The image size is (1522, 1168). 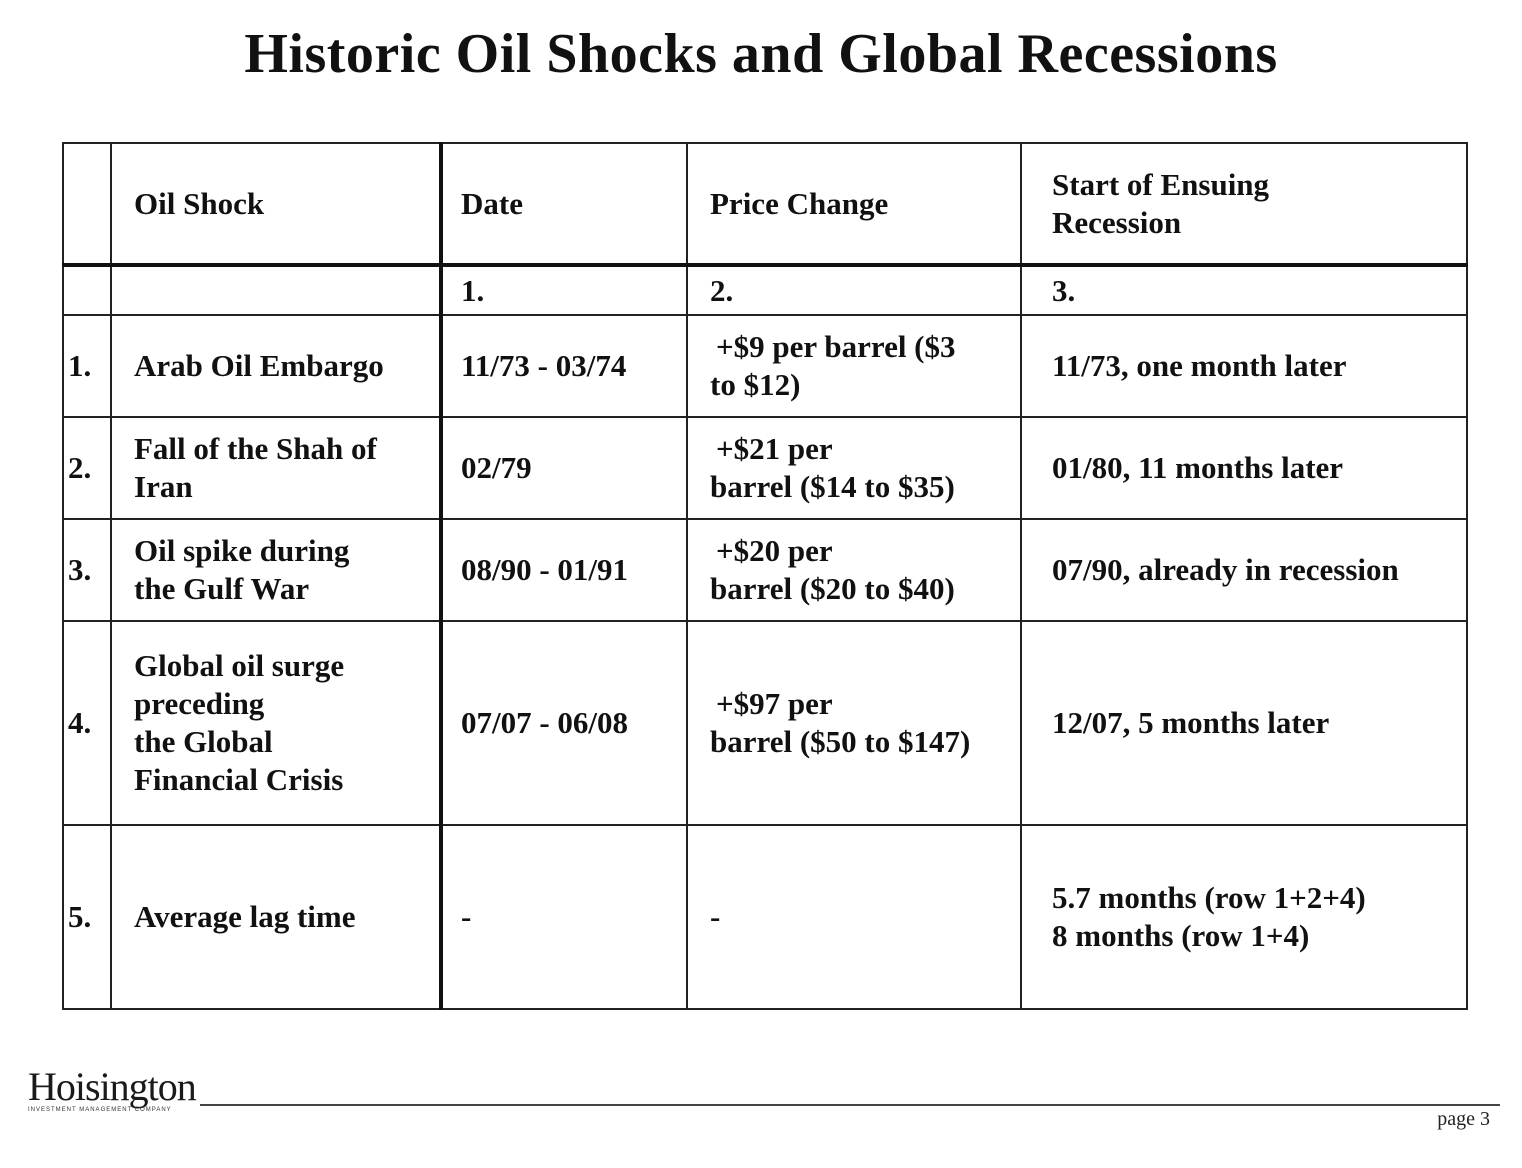 I want to click on table-subheader-row: 1. 2. 3., so click(x=765, y=290).